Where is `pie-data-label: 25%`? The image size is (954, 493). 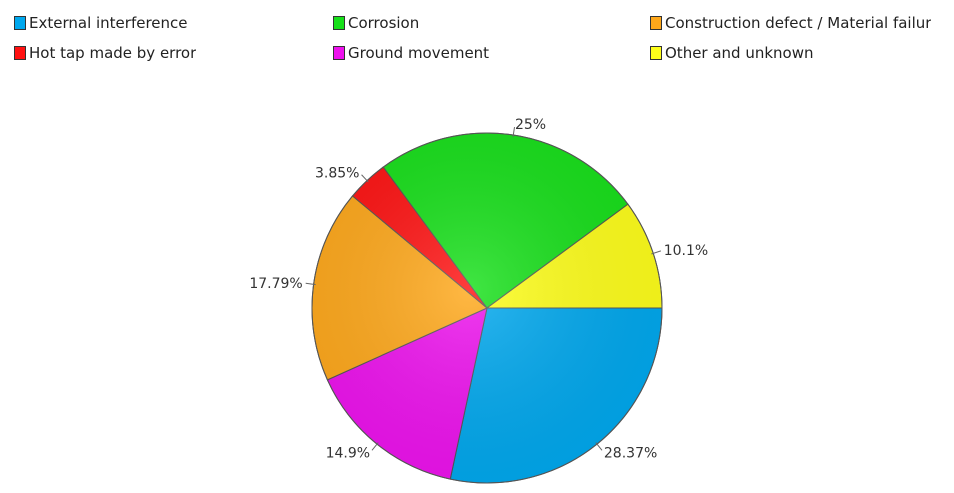
pie-data-label: 25% is located at coordinates (530, 125).